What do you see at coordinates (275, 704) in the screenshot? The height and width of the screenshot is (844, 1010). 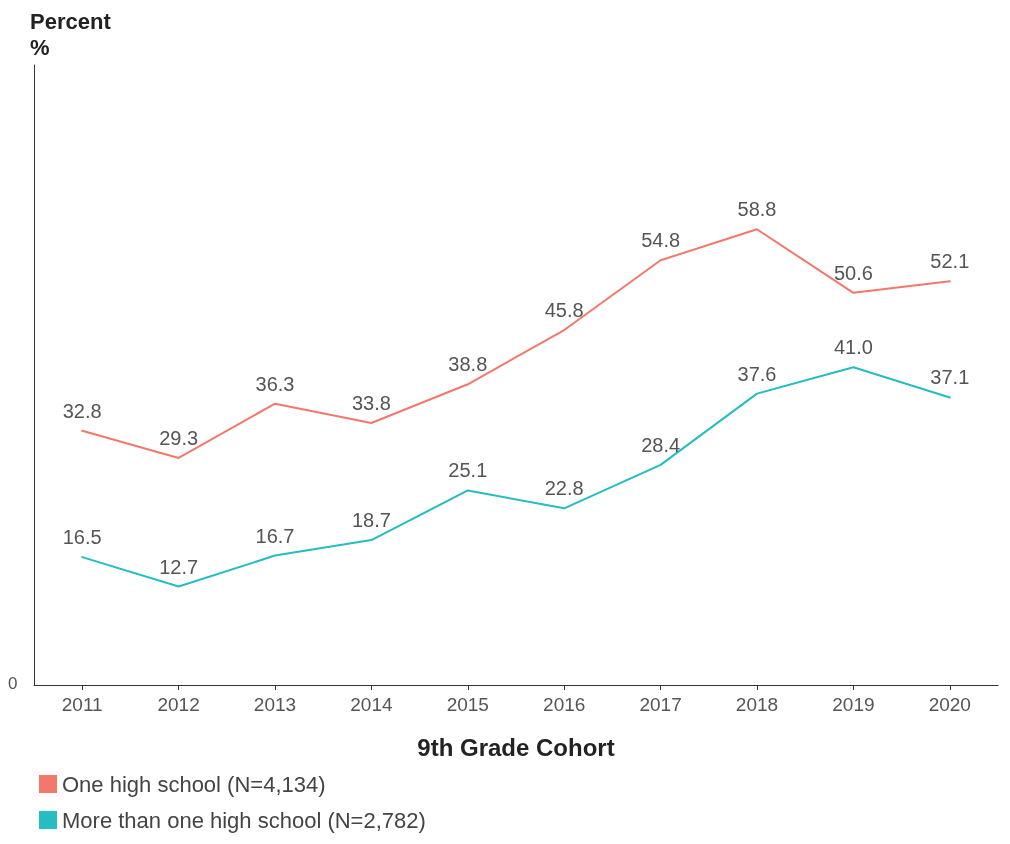 I see `x-tick-label: 2013` at bounding box center [275, 704].